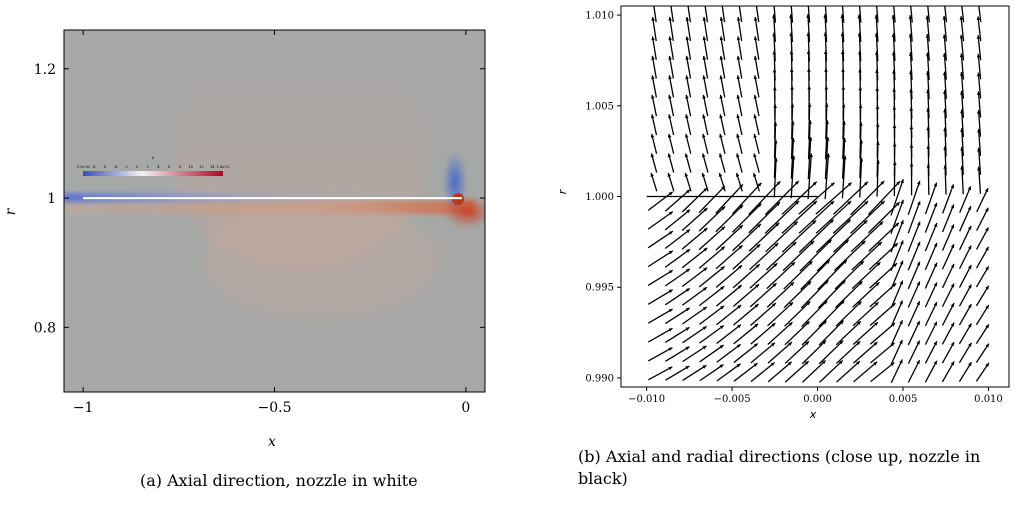  What do you see at coordinates (562, 191) in the screenshot?
I see `y-axis-label-b: r` at bounding box center [562, 191].